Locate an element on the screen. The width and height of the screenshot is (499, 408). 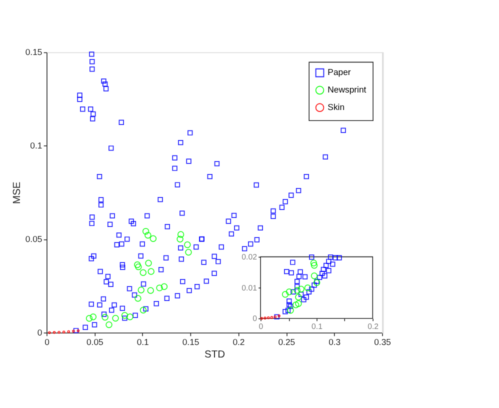
y-tick-label: 0 is located at coordinates (255, 319).